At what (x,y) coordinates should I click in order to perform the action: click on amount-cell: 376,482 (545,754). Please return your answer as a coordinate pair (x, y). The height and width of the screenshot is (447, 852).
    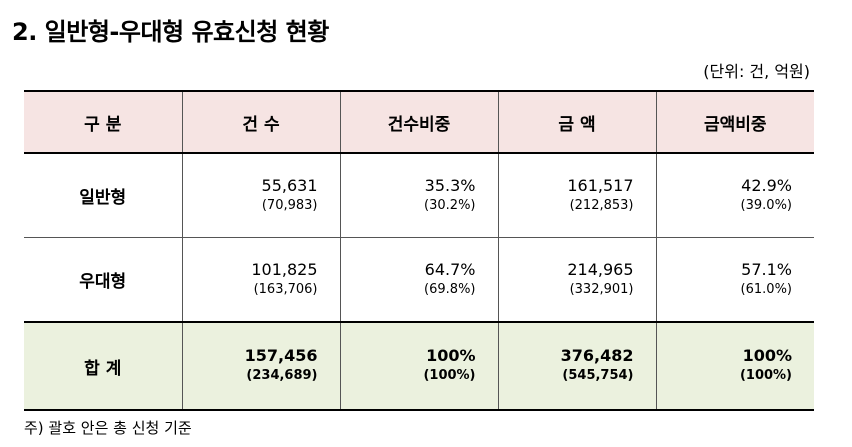
    Looking at the image, I should click on (577, 366).